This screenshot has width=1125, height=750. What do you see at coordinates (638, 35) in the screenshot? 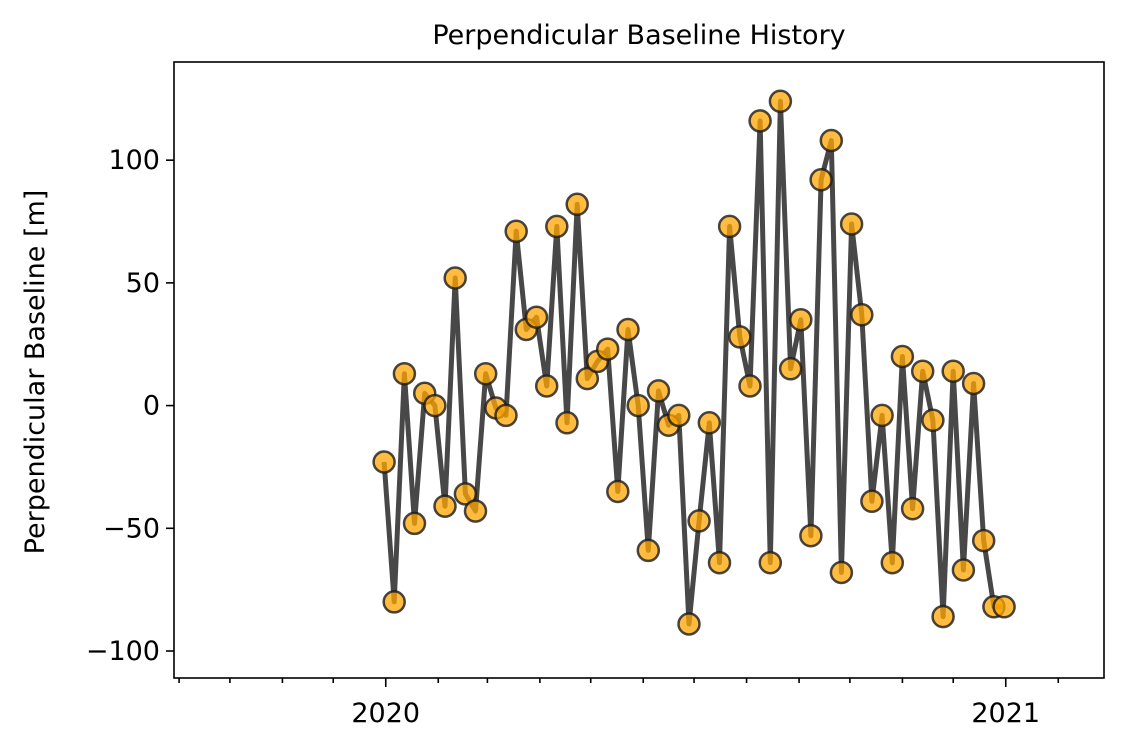
I see `chart-title: Perpendicular Baseline History` at bounding box center [638, 35].